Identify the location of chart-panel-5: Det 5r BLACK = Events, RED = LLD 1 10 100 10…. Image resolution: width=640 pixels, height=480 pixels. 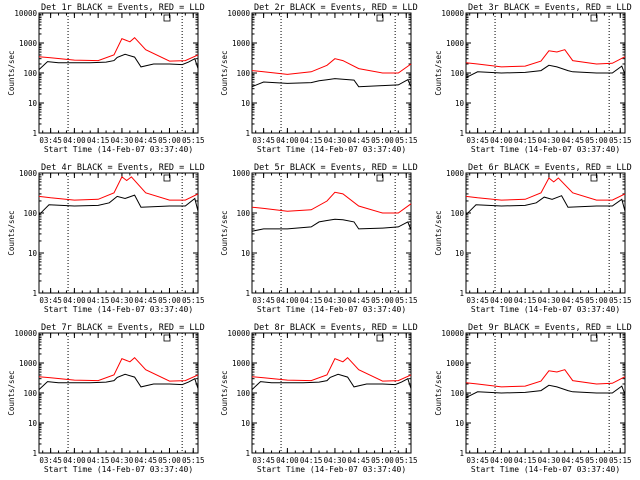
(319, 238).